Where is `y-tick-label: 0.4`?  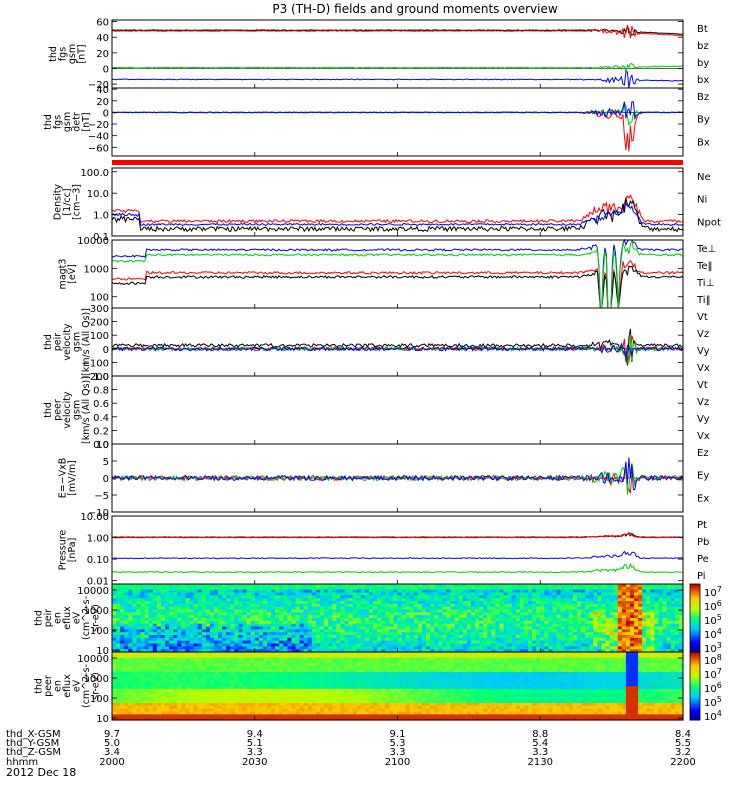
y-tick-label: 0.4 is located at coordinates (101, 418).